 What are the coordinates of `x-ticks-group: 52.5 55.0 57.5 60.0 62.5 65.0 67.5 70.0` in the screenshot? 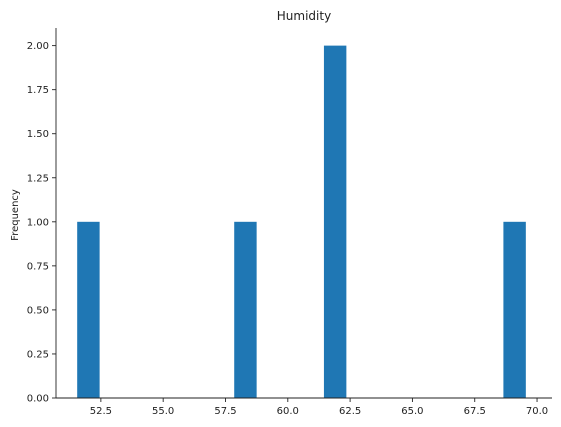 It's located at (319, 407).